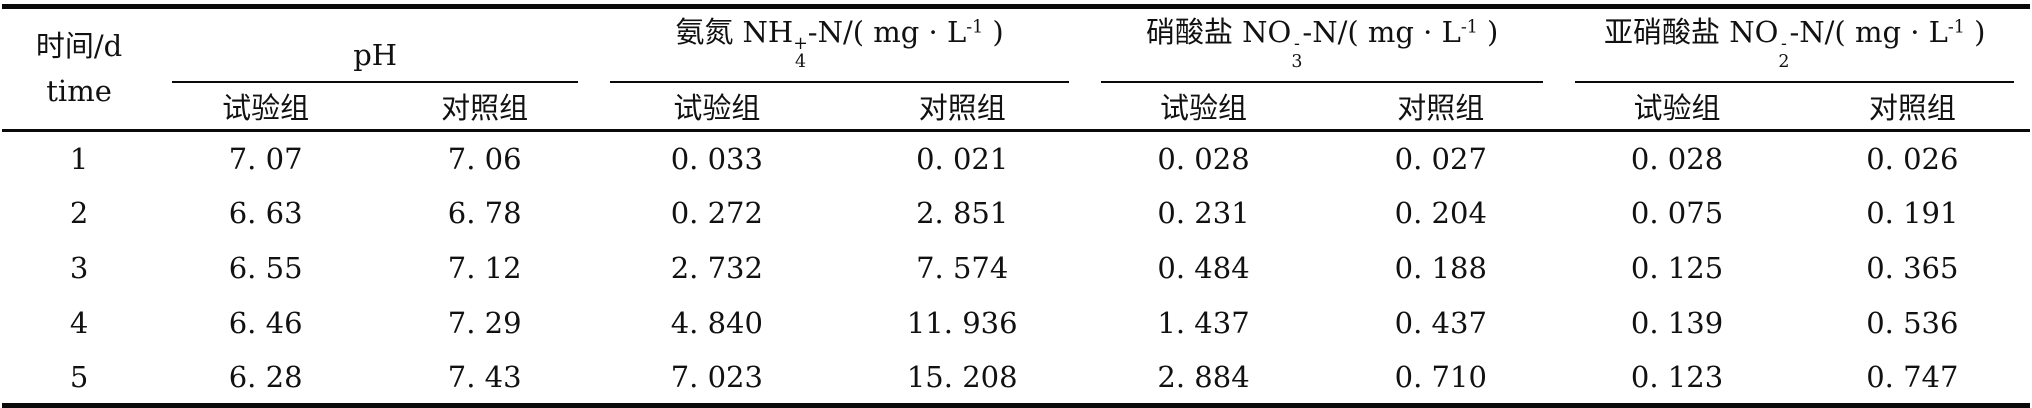 Image resolution: width=2032 pixels, height=408 pixels. Describe the element at coordinates (79, 159) in the screenshot. I see `cell-day: 1` at that location.